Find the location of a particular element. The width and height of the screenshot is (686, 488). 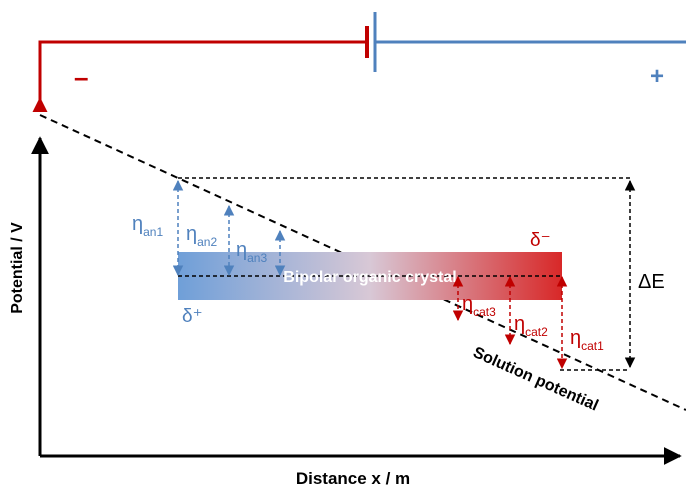

anodic-overpotentials: ηan1 ηan2 ηan3 is located at coordinates (209, 228).